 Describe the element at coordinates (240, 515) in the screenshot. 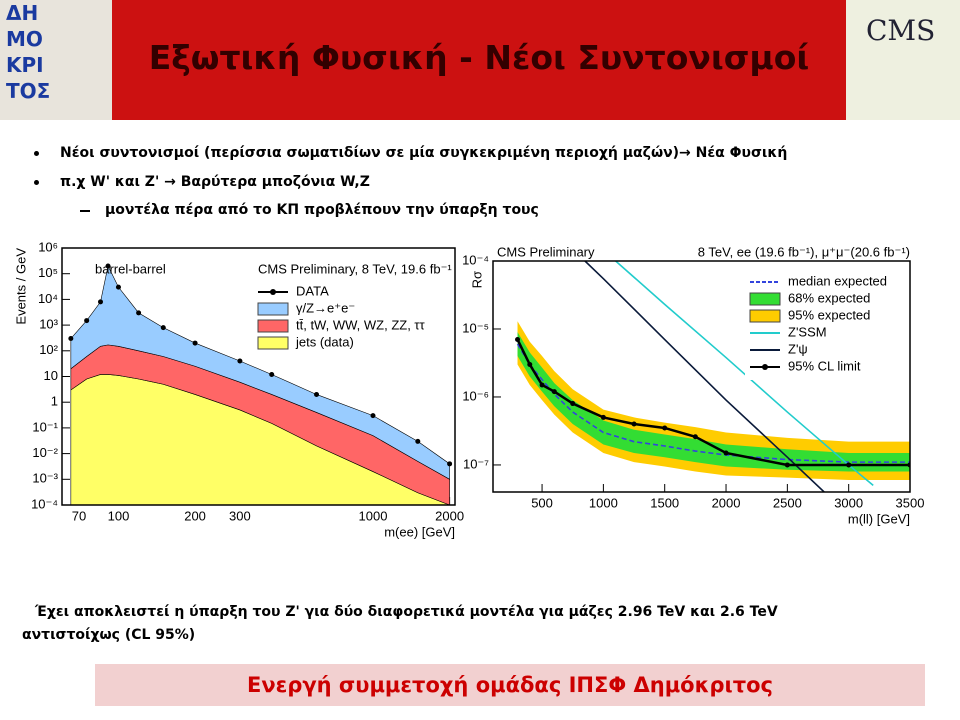

I see `x-tick-label: 300` at that location.